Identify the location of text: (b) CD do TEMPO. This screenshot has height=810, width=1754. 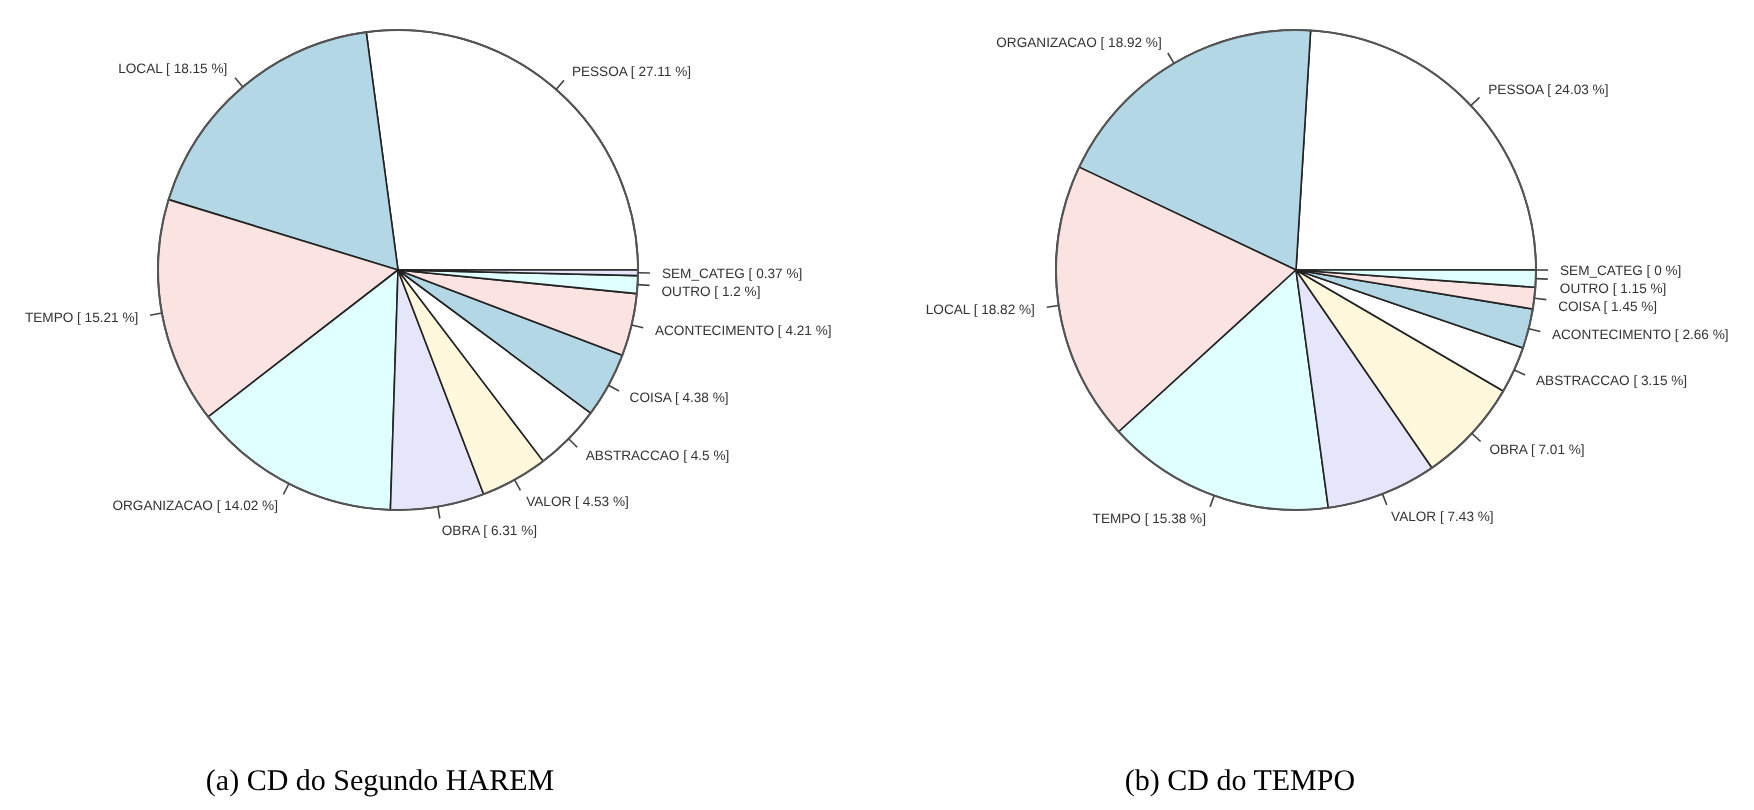
(1240, 782).